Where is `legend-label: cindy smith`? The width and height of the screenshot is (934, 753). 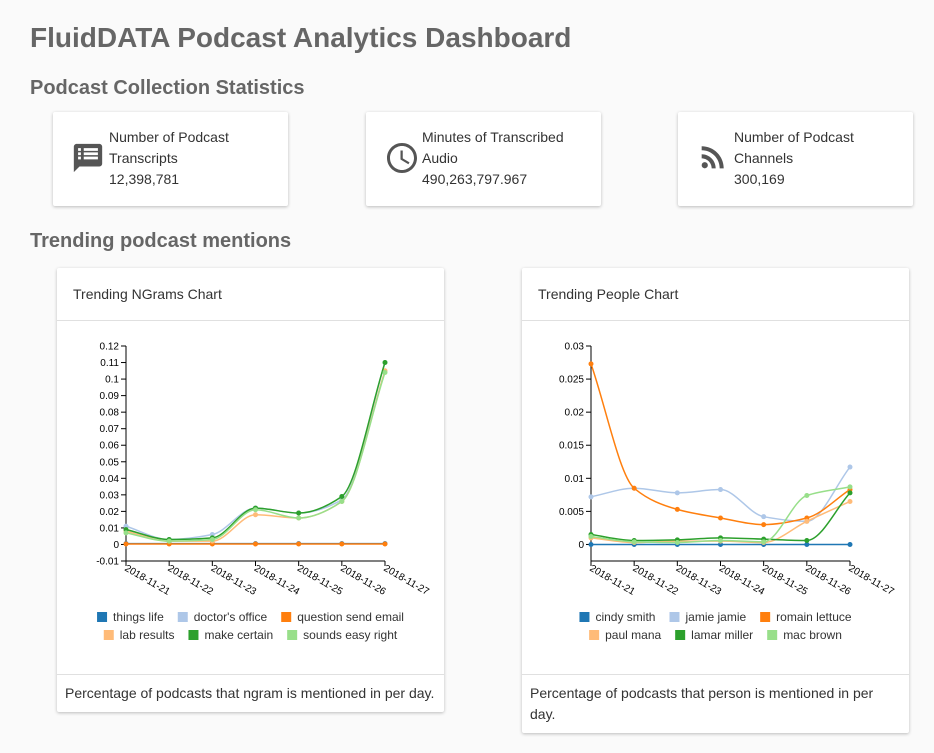 legend-label: cindy smith is located at coordinates (625, 617).